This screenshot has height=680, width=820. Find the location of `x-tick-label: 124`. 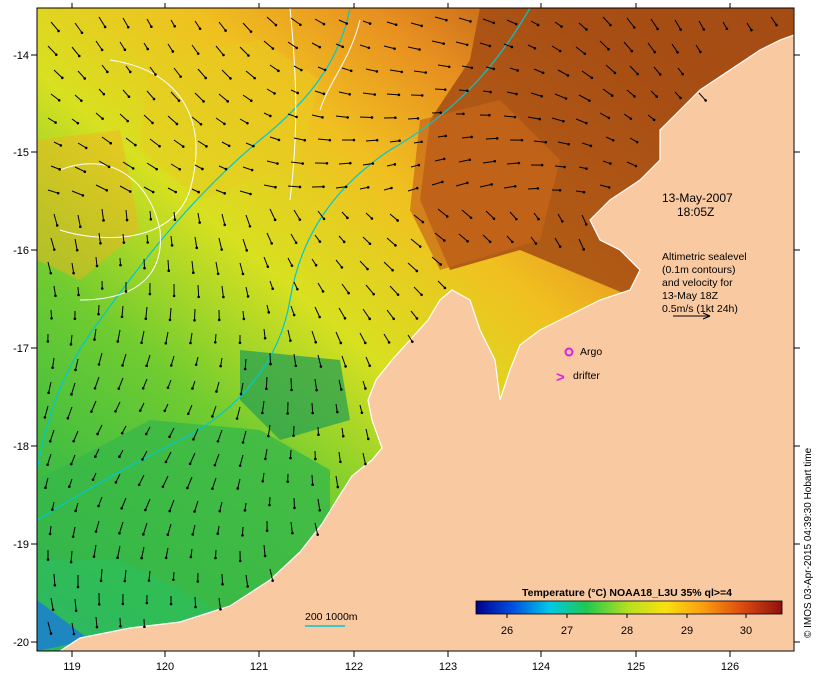

x-tick-label: 124 is located at coordinates (541, 667).